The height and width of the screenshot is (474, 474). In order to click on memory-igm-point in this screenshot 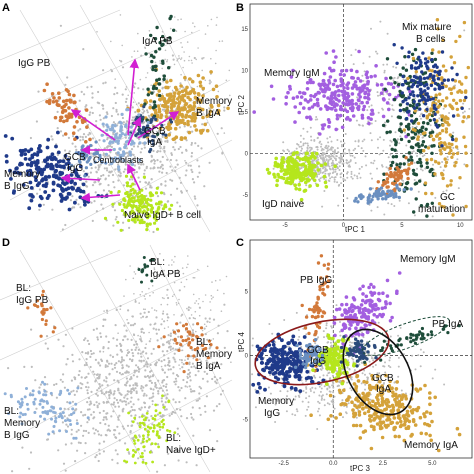, I will do `click(340, 115)`.